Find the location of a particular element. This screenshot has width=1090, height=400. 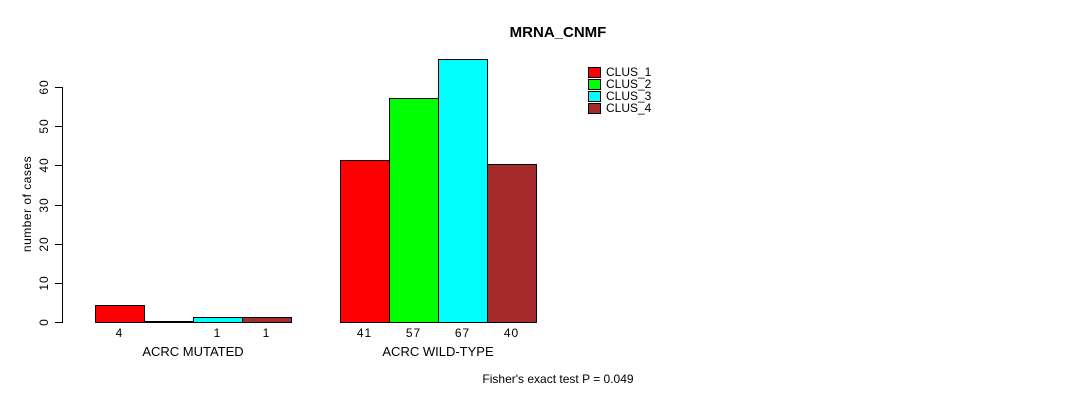

legend-row: CLUS_2 is located at coordinates (620, 84).